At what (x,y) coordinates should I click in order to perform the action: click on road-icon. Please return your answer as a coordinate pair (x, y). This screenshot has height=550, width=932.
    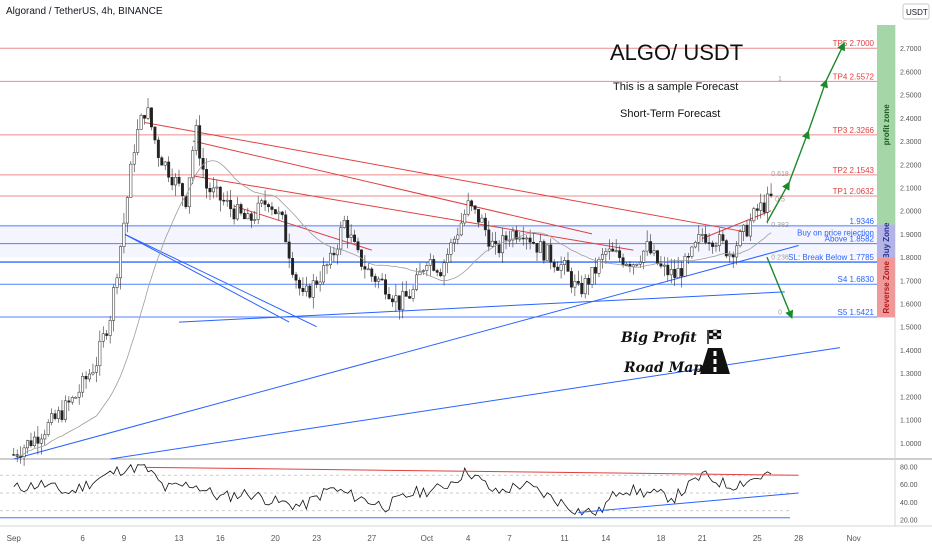
    Looking at the image, I should click on (715, 361).